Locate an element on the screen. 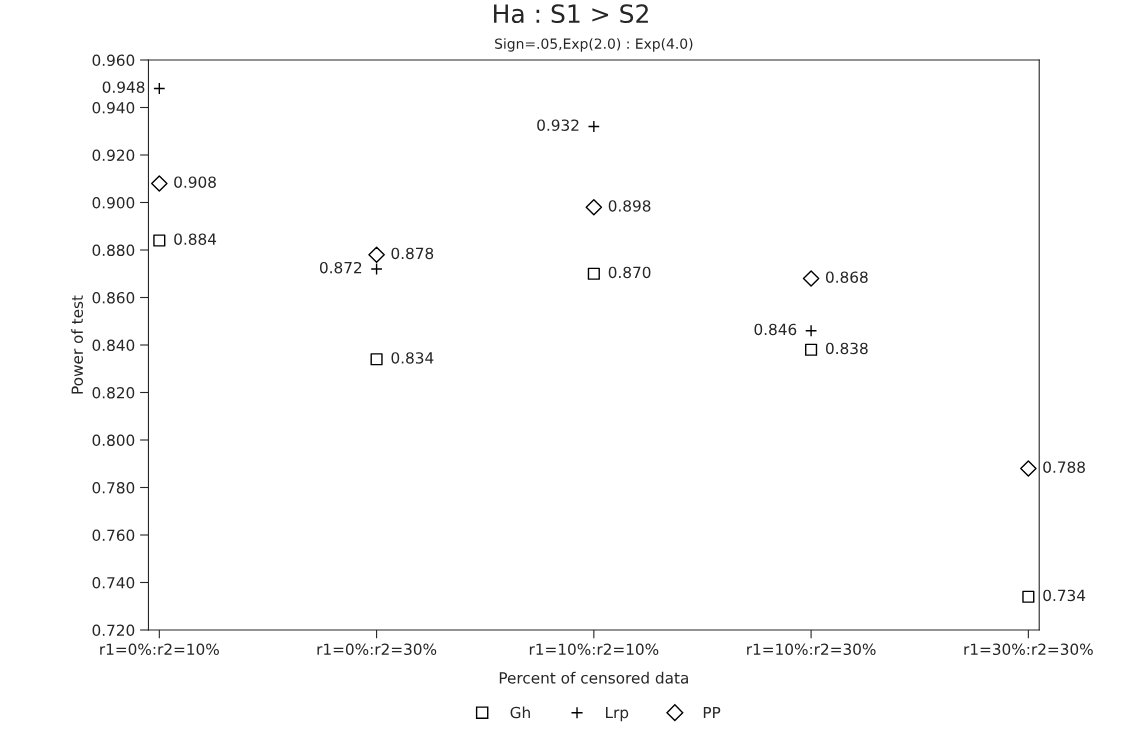 This screenshot has height=750, width=1142. y-tick-label: 0.720 is located at coordinates (113, 630).